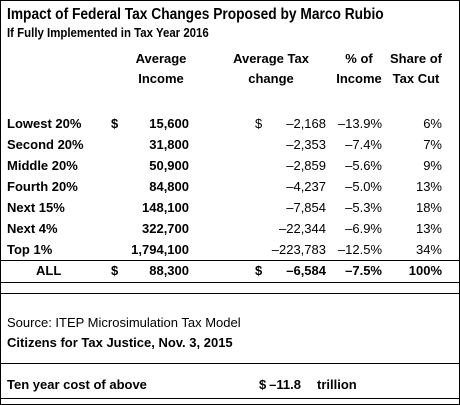  I want to click on tax-change: –223,783, so click(298, 249).